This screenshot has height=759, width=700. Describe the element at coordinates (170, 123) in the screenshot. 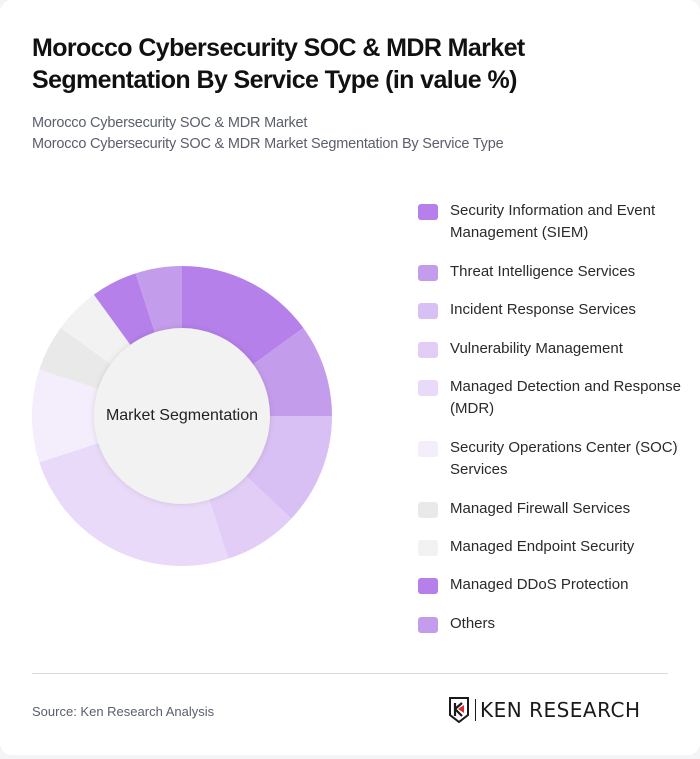

I see `subtitle-line-1: Morocco Cybersecurity SOC & MDR Market` at that location.